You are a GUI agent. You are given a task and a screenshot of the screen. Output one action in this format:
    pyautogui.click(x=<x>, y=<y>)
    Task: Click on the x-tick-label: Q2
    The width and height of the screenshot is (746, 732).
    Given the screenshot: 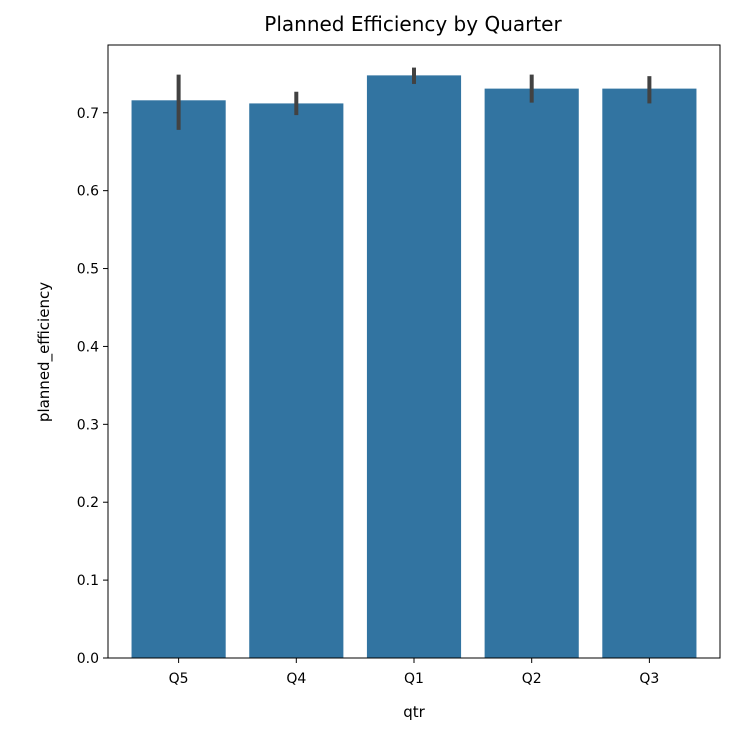 What is the action you would take?
    pyautogui.click(x=532, y=679)
    